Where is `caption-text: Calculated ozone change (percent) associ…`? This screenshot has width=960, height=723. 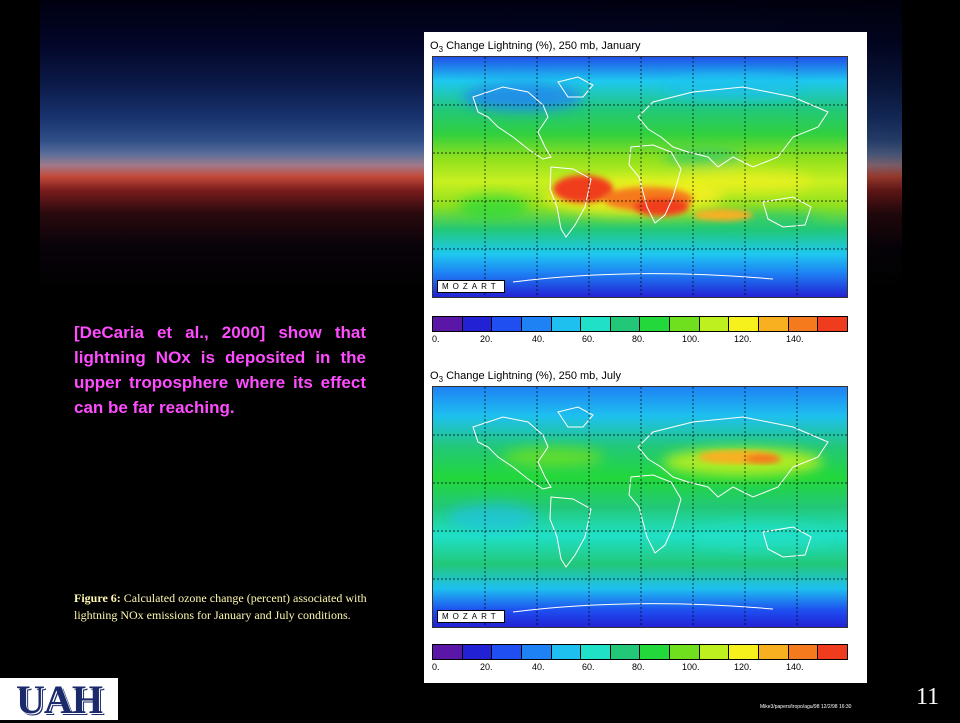 caption-text: Calculated ozone change (percent) associ… is located at coordinates (220, 606).